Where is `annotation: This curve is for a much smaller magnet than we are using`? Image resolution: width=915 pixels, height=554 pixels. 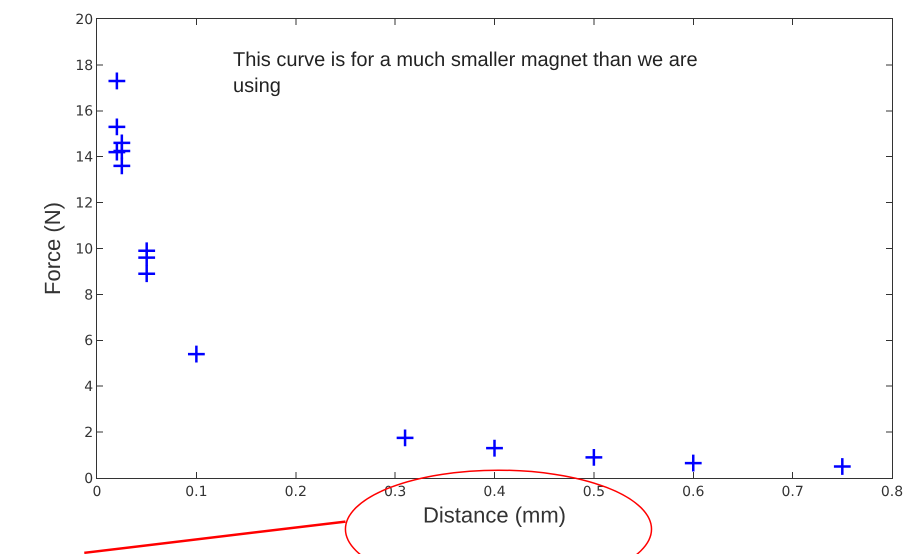
annotation: This curve is for a much smaller magnet than we are using is located at coordinates (465, 73).